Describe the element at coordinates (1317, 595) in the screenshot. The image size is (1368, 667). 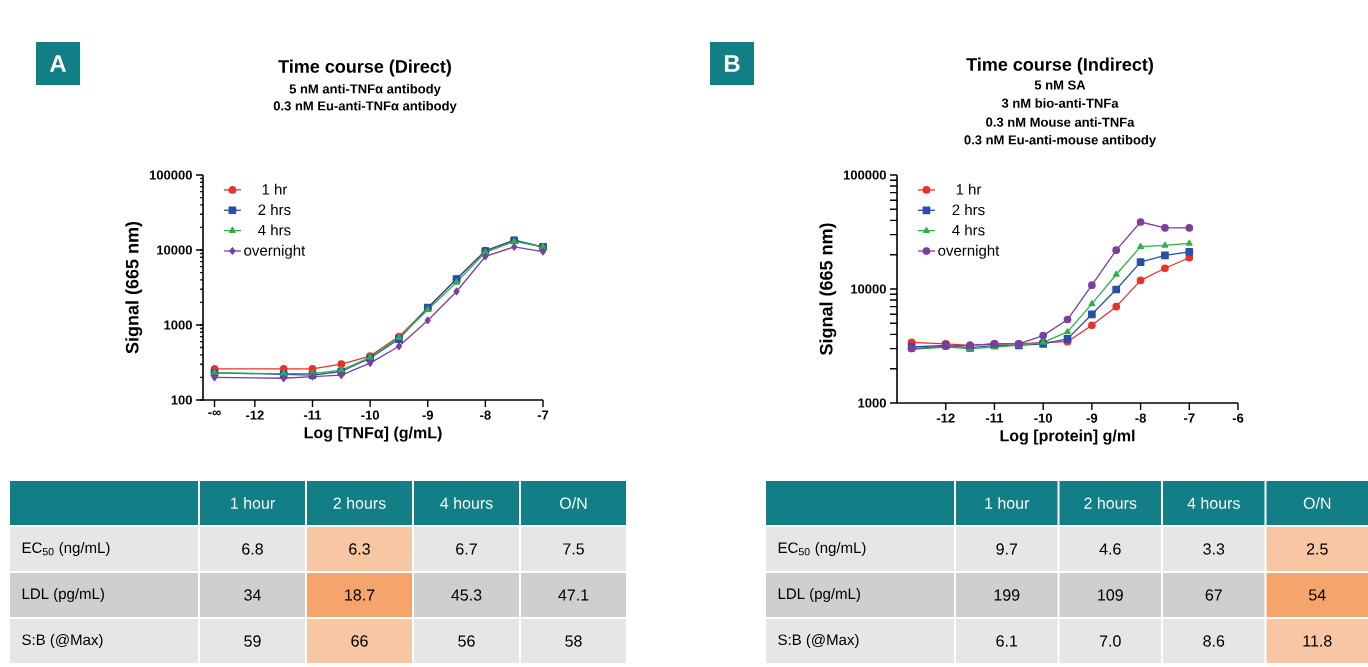
I see `data-label: 54` at that location.